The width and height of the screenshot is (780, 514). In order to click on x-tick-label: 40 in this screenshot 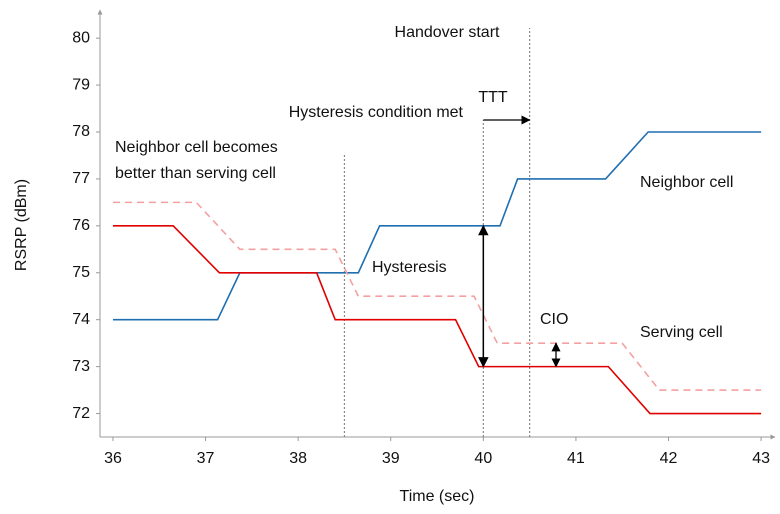, I will do `click(483, 458)`.